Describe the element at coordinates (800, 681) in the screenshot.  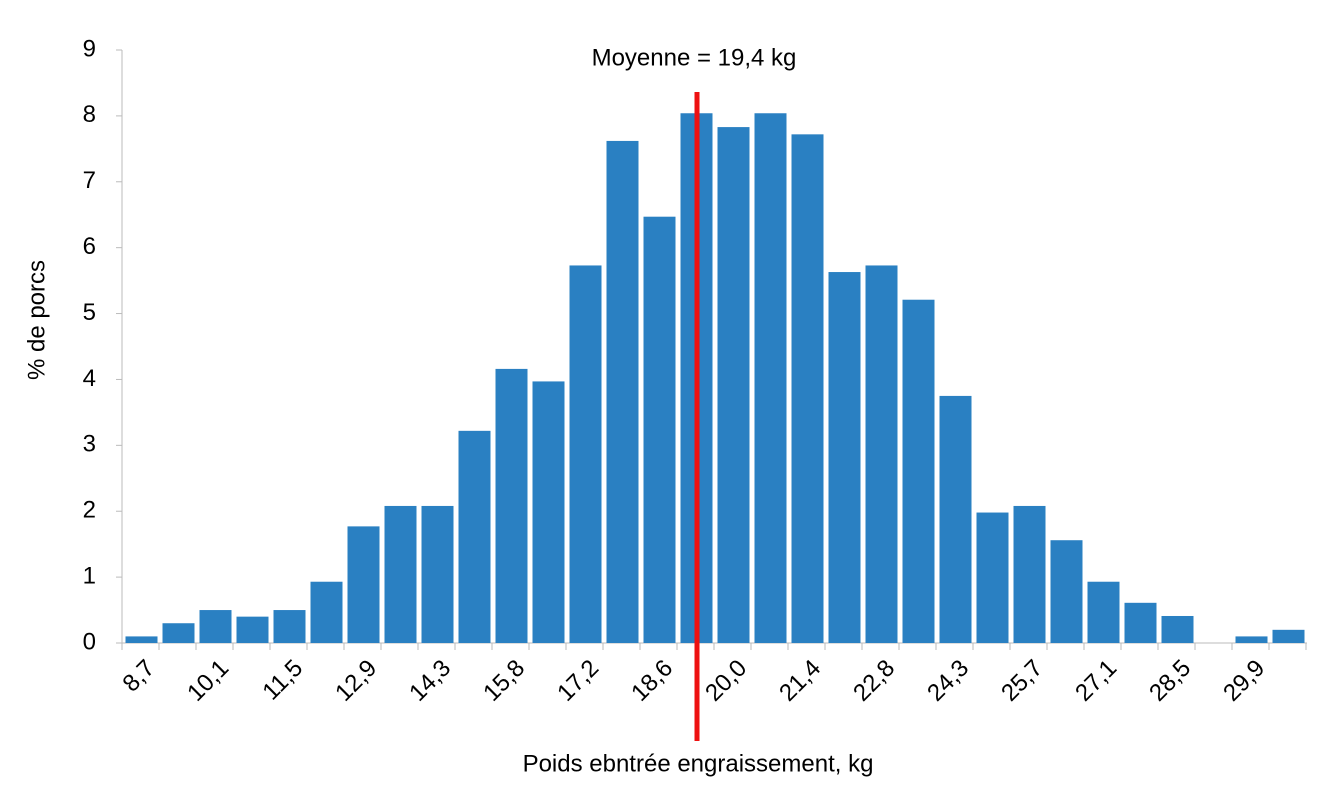
I see `x-tick-label: 21,4` at that location.